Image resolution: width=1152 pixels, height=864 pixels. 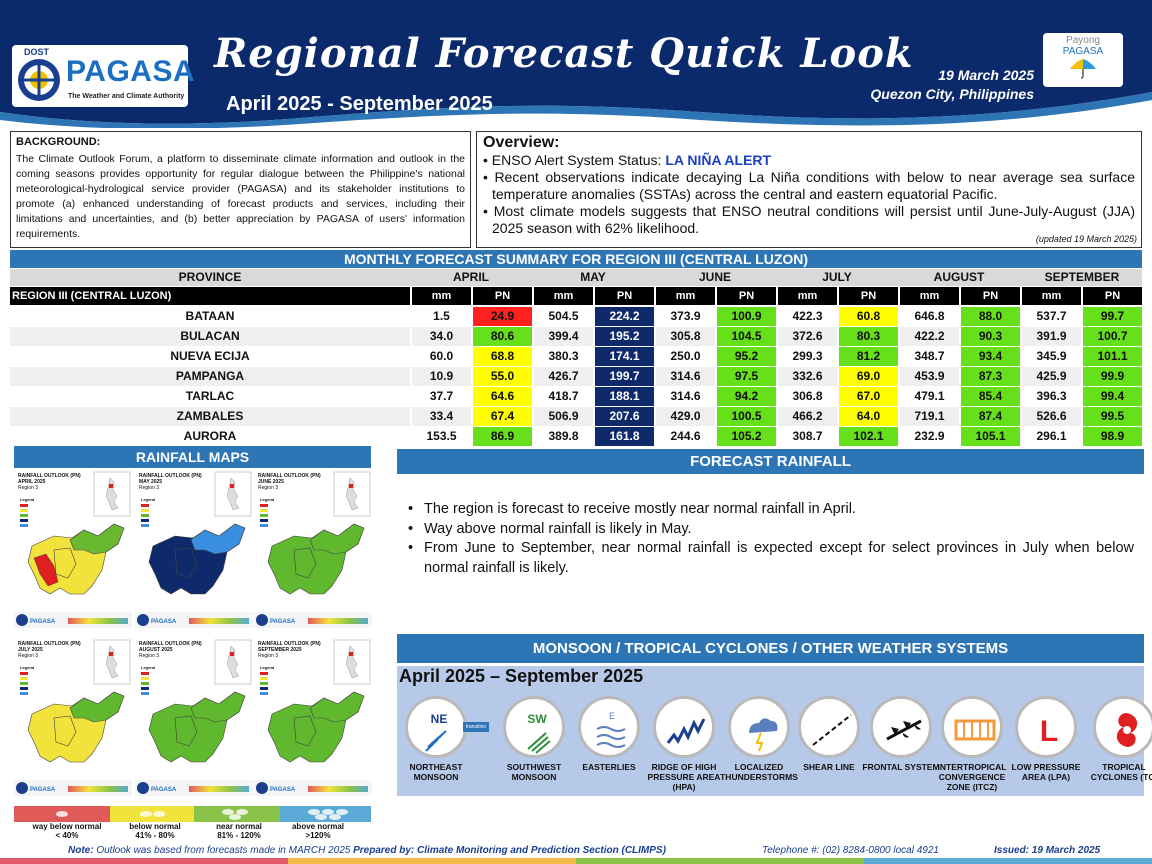 I want to click on rainfall-mm-cell: 391.9, so click(x=1051, y=336).